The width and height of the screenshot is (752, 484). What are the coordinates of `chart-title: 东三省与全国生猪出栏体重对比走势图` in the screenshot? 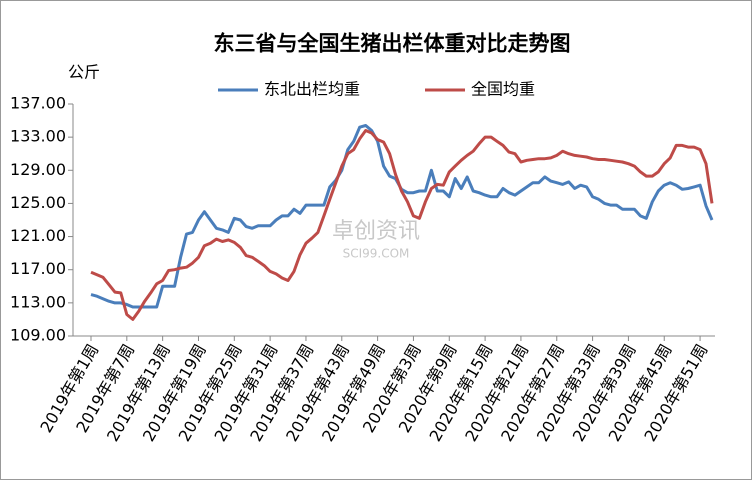 It's located at (392, 43).